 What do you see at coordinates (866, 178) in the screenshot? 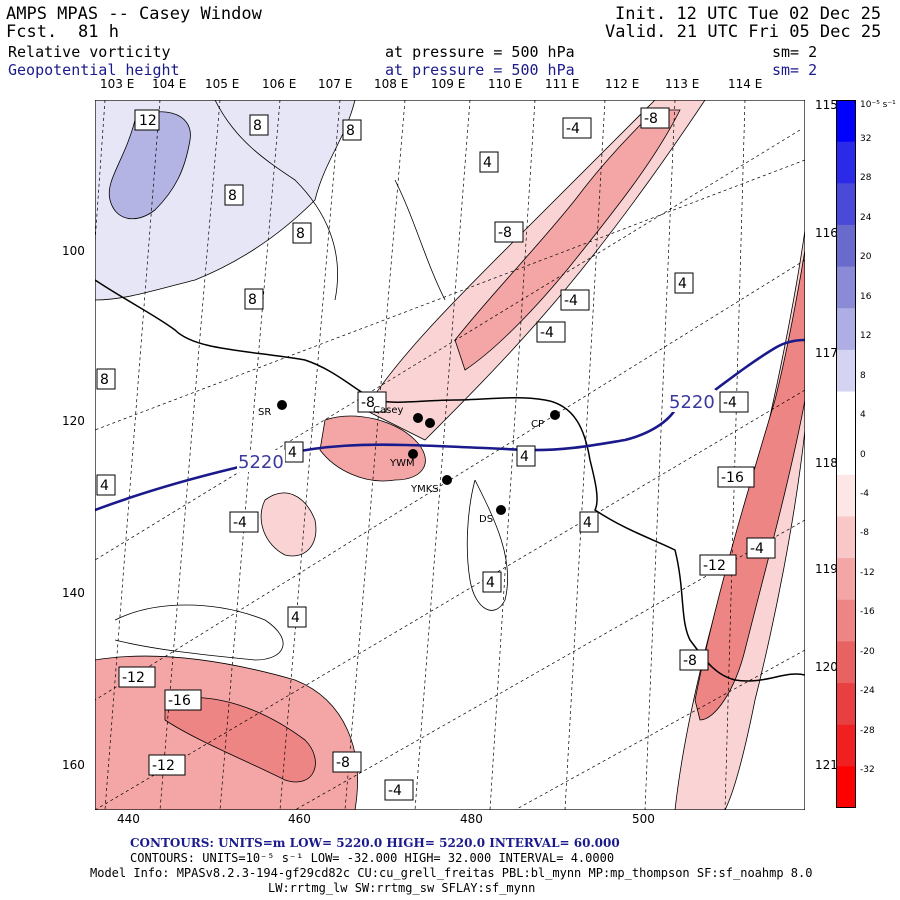
I see `colorbar-level-label: 28` at bounding box center [866, 178].